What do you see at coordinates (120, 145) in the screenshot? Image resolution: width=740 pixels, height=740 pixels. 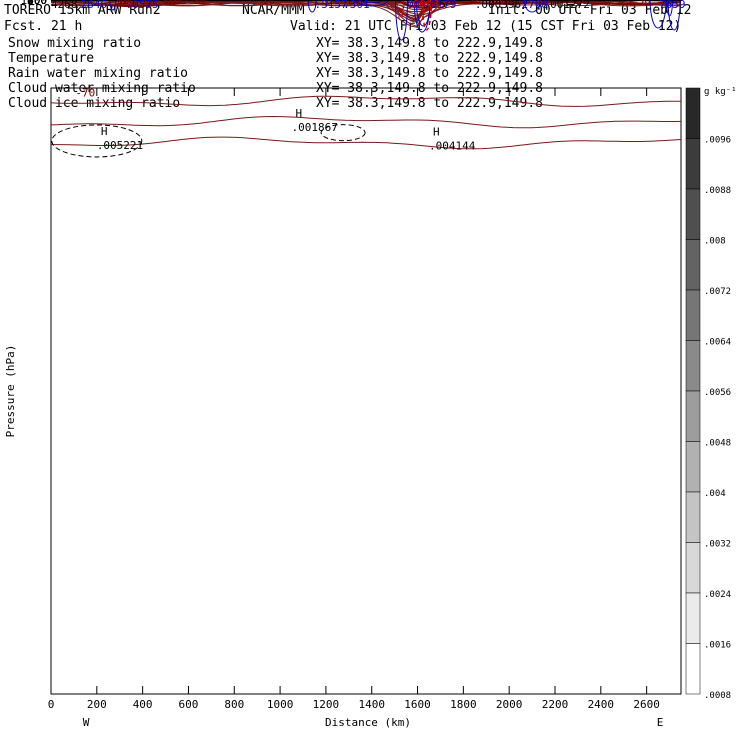 I see `max-value-label: .005221` at bounding box center [120, 145].